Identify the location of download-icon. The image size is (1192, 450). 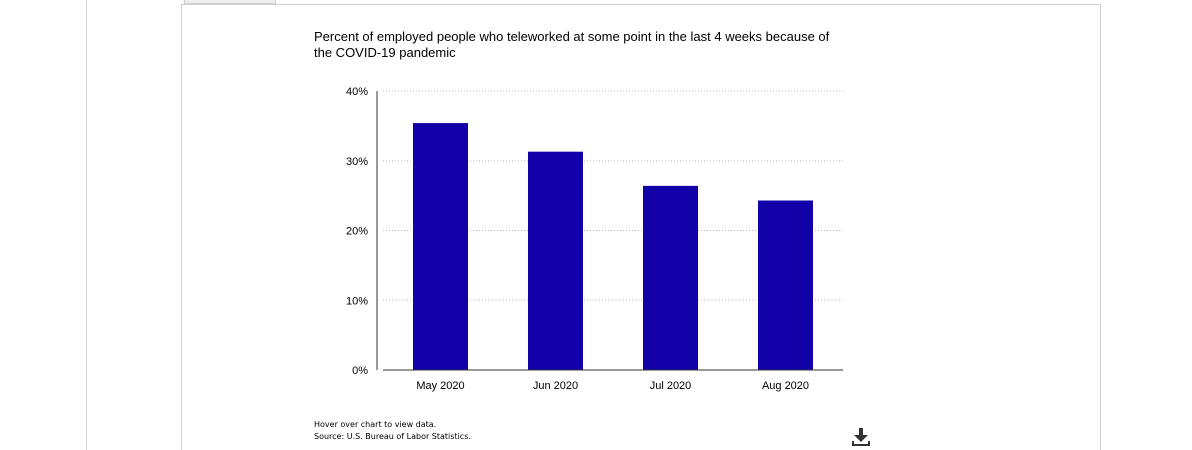
(861, 437).